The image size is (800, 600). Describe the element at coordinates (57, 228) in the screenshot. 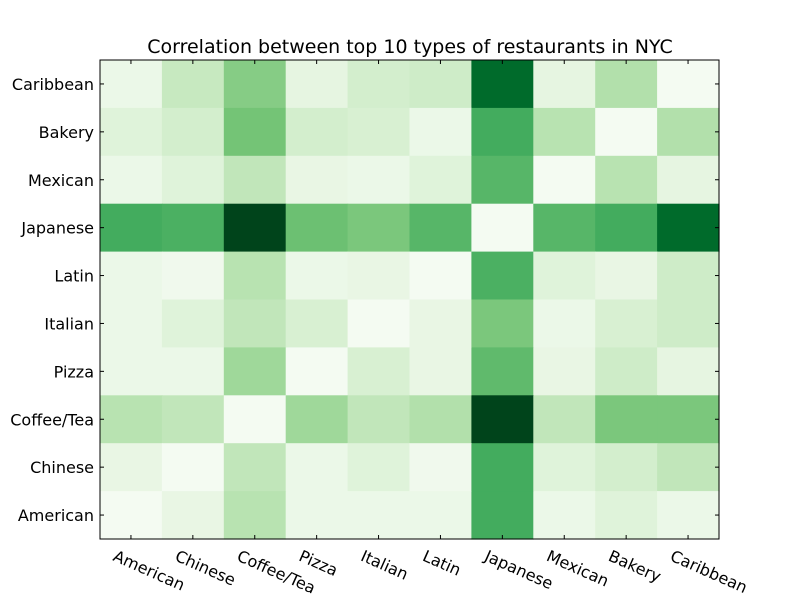

I see `y-tick-label: Japanese` at that location.